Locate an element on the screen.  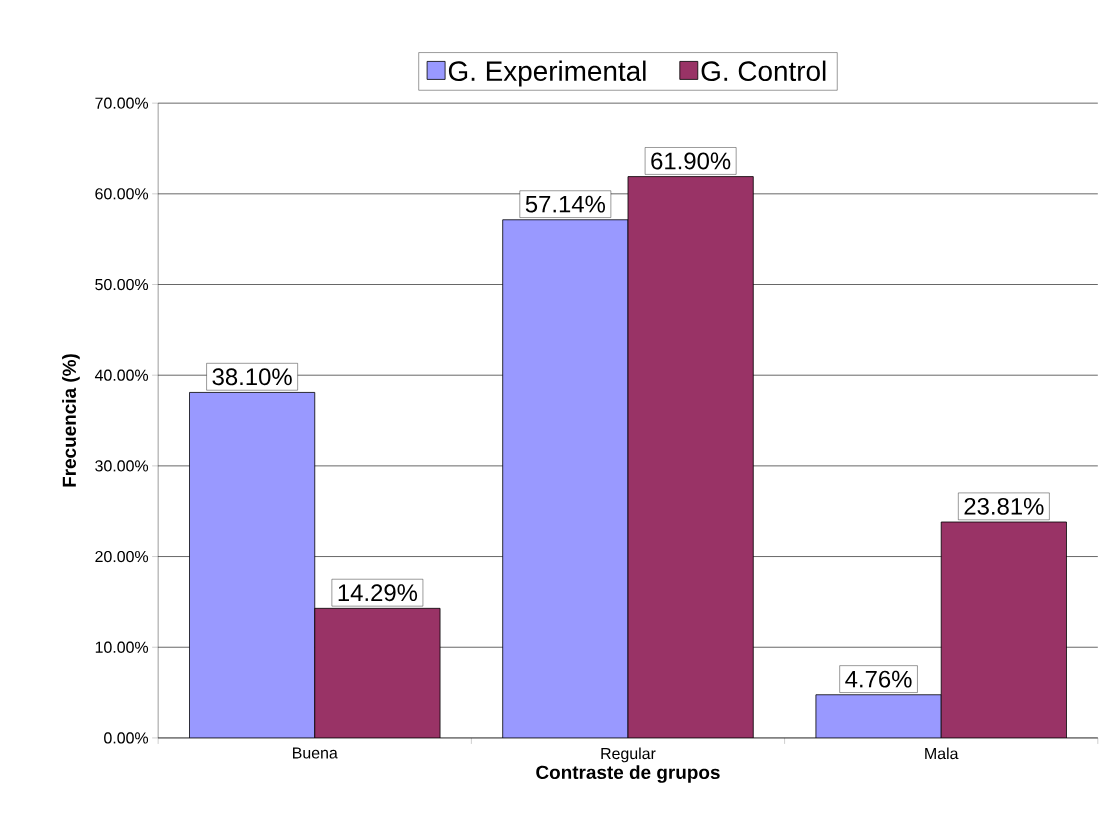
x-tick-label: Buena is located at coordinates (315, 753).